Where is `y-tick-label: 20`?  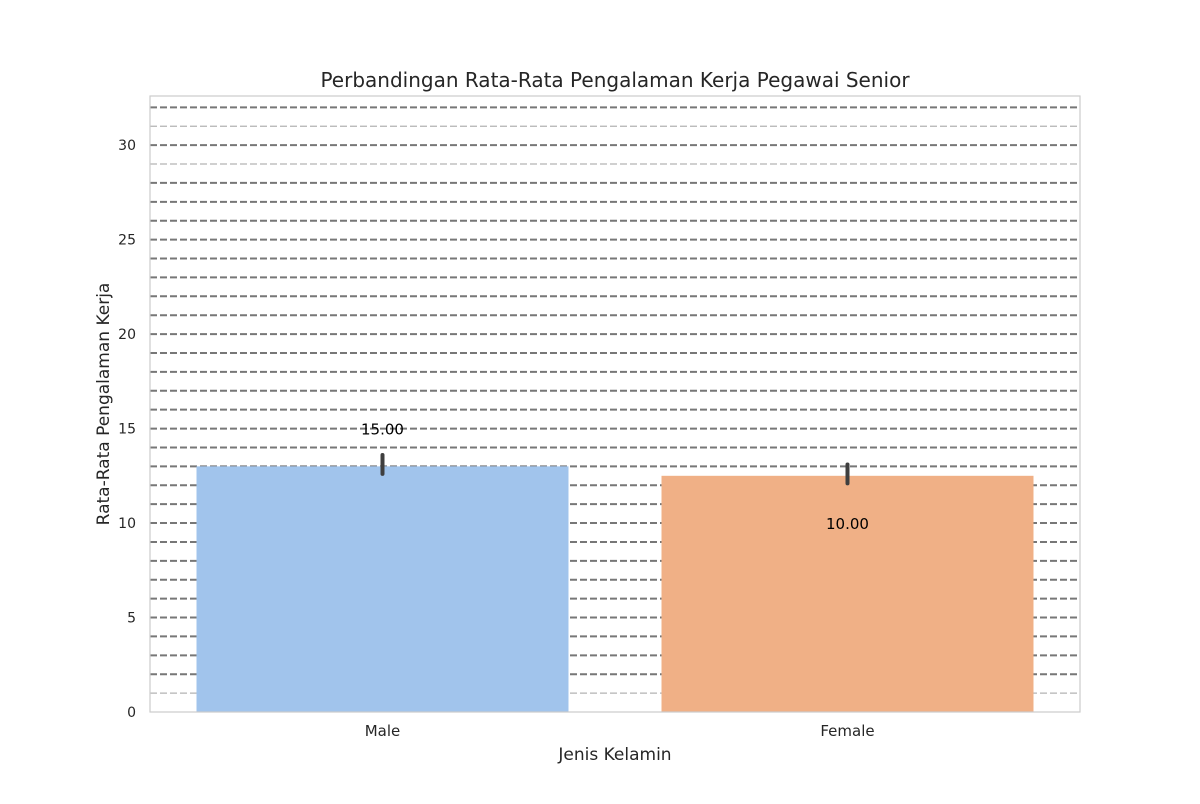 y-tick-label: 20 is located at coordinates (127, 335).